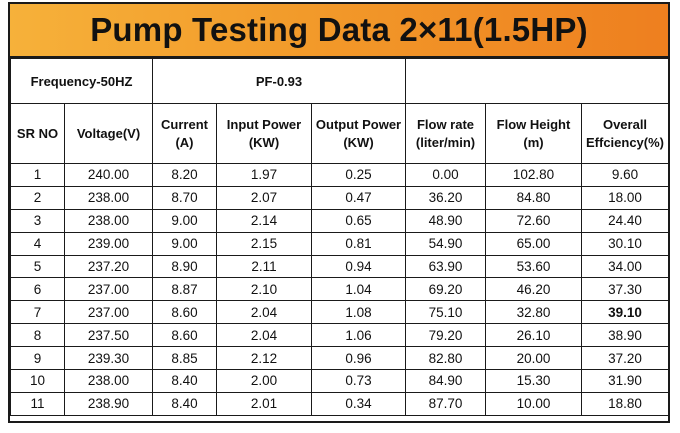 The width and height of the screenshot is (680, 433). What do you see at coordinates (264, 197) in the screenshot?
I see `cell-input-power: 2.07` at bounding box center [264, 197].